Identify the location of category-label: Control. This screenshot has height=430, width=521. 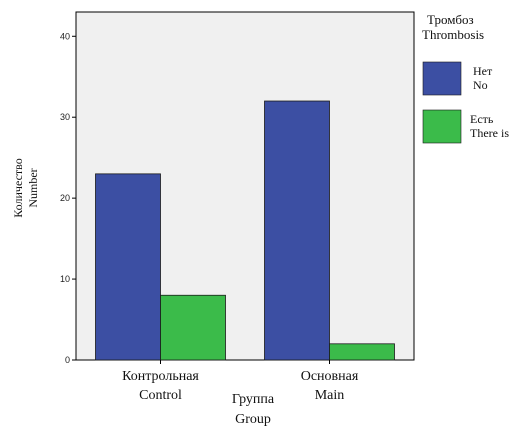
(160, 395).